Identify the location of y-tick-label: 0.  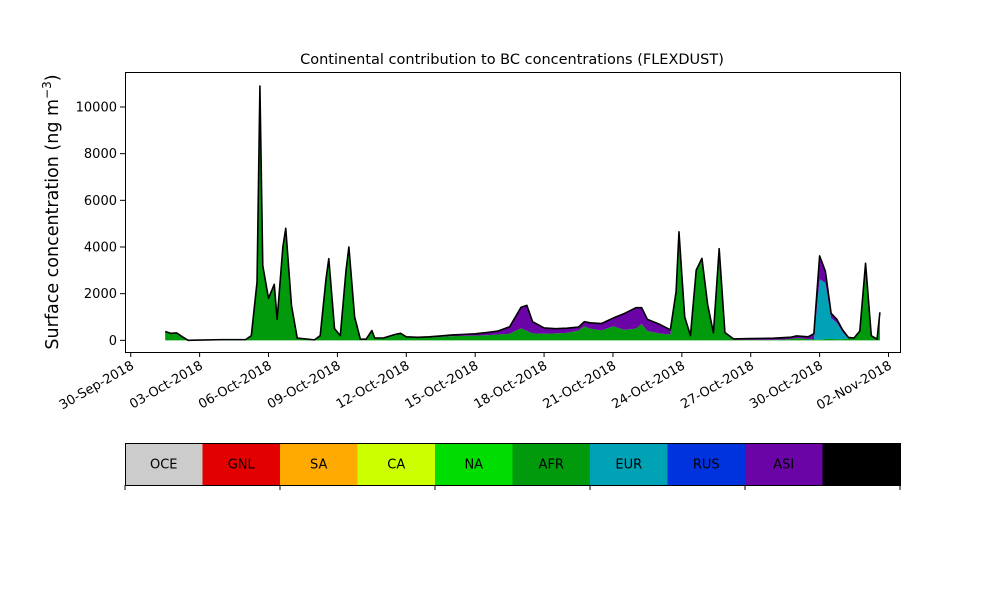
(113, 341).